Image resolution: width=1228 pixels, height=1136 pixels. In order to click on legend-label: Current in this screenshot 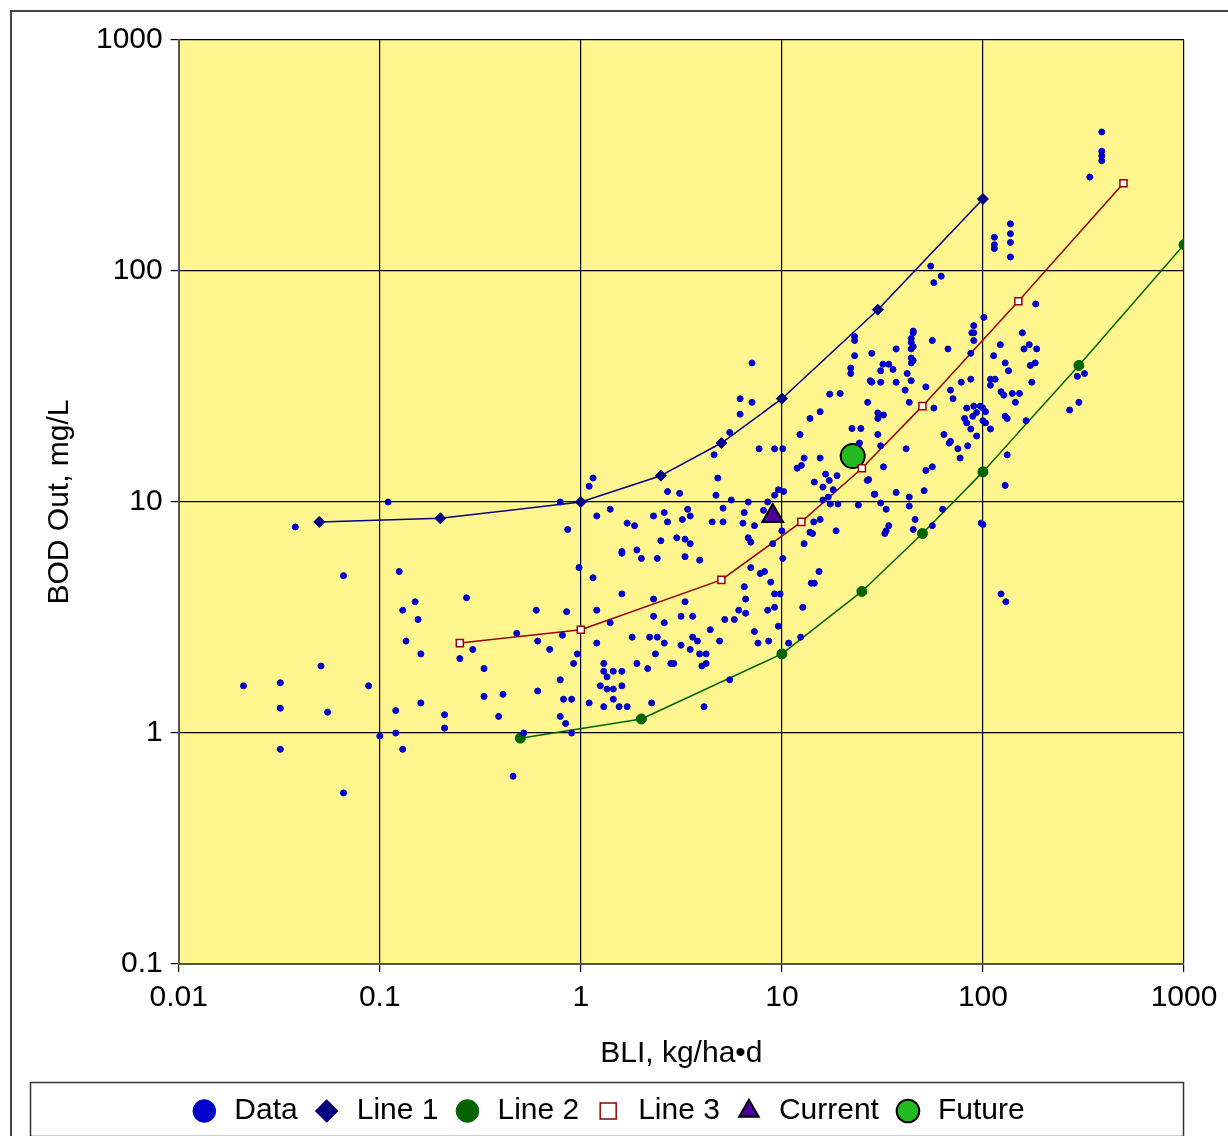, I will do `click(829, 1109)`.